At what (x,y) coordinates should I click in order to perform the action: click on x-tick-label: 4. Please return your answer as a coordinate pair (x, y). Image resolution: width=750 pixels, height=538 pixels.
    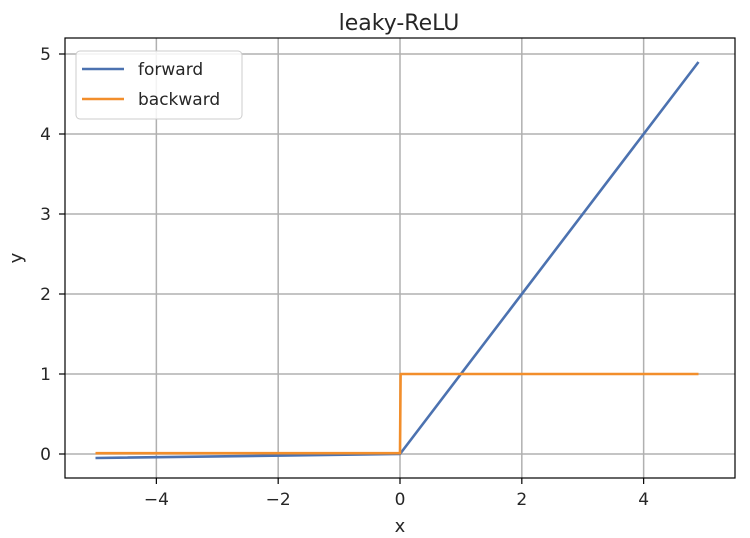
    Looking at the image, I should click on (643, 500).